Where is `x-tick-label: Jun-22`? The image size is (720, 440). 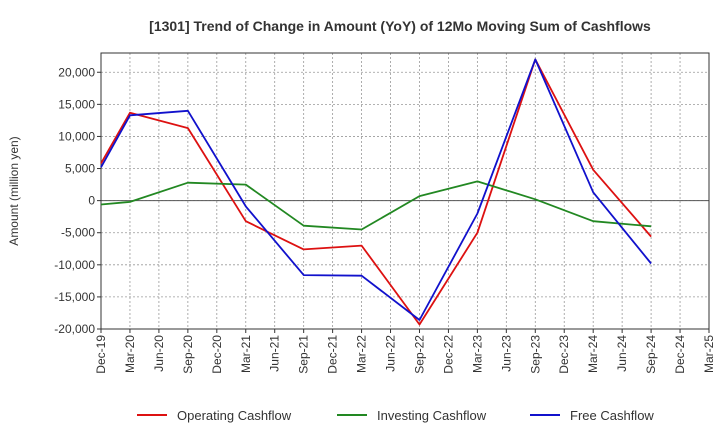
x-tick-label: Jun-22 is located at coordinates (391, 353).